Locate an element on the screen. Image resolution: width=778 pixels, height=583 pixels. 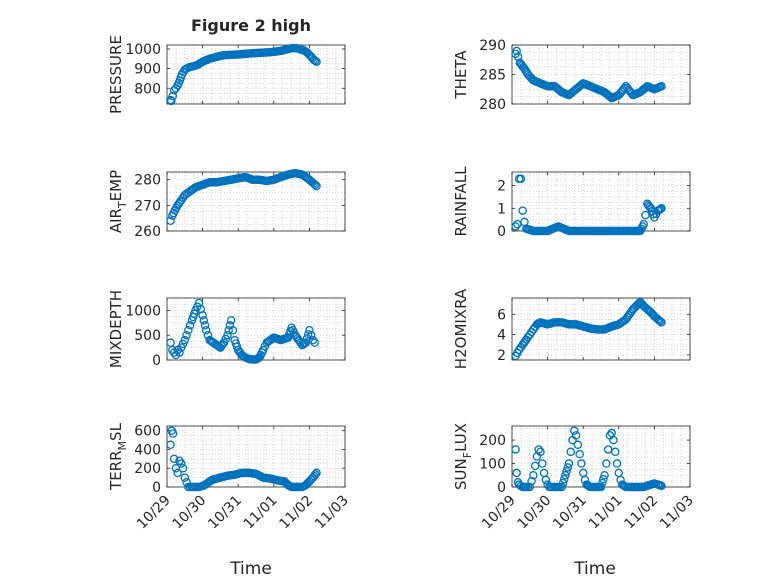
y-label-main: THETA is located at coordinates (461, 75).